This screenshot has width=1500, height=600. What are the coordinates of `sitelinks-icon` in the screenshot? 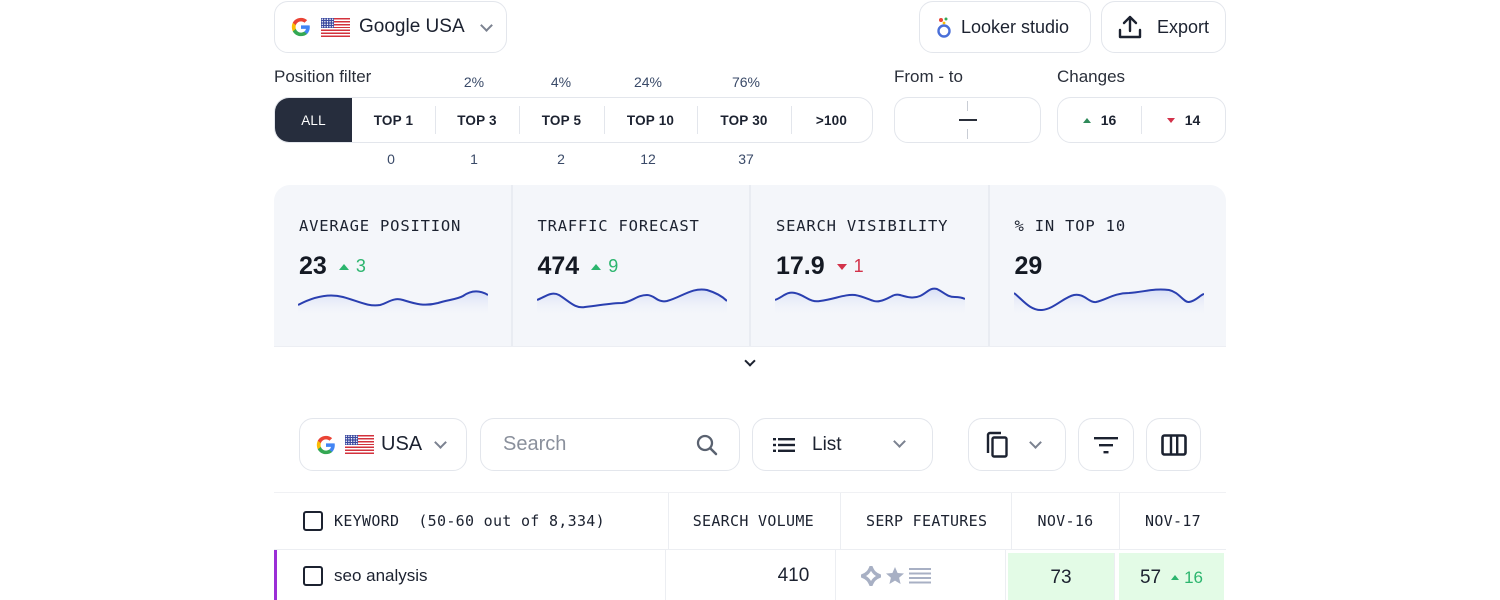 It's located at (871, 576).